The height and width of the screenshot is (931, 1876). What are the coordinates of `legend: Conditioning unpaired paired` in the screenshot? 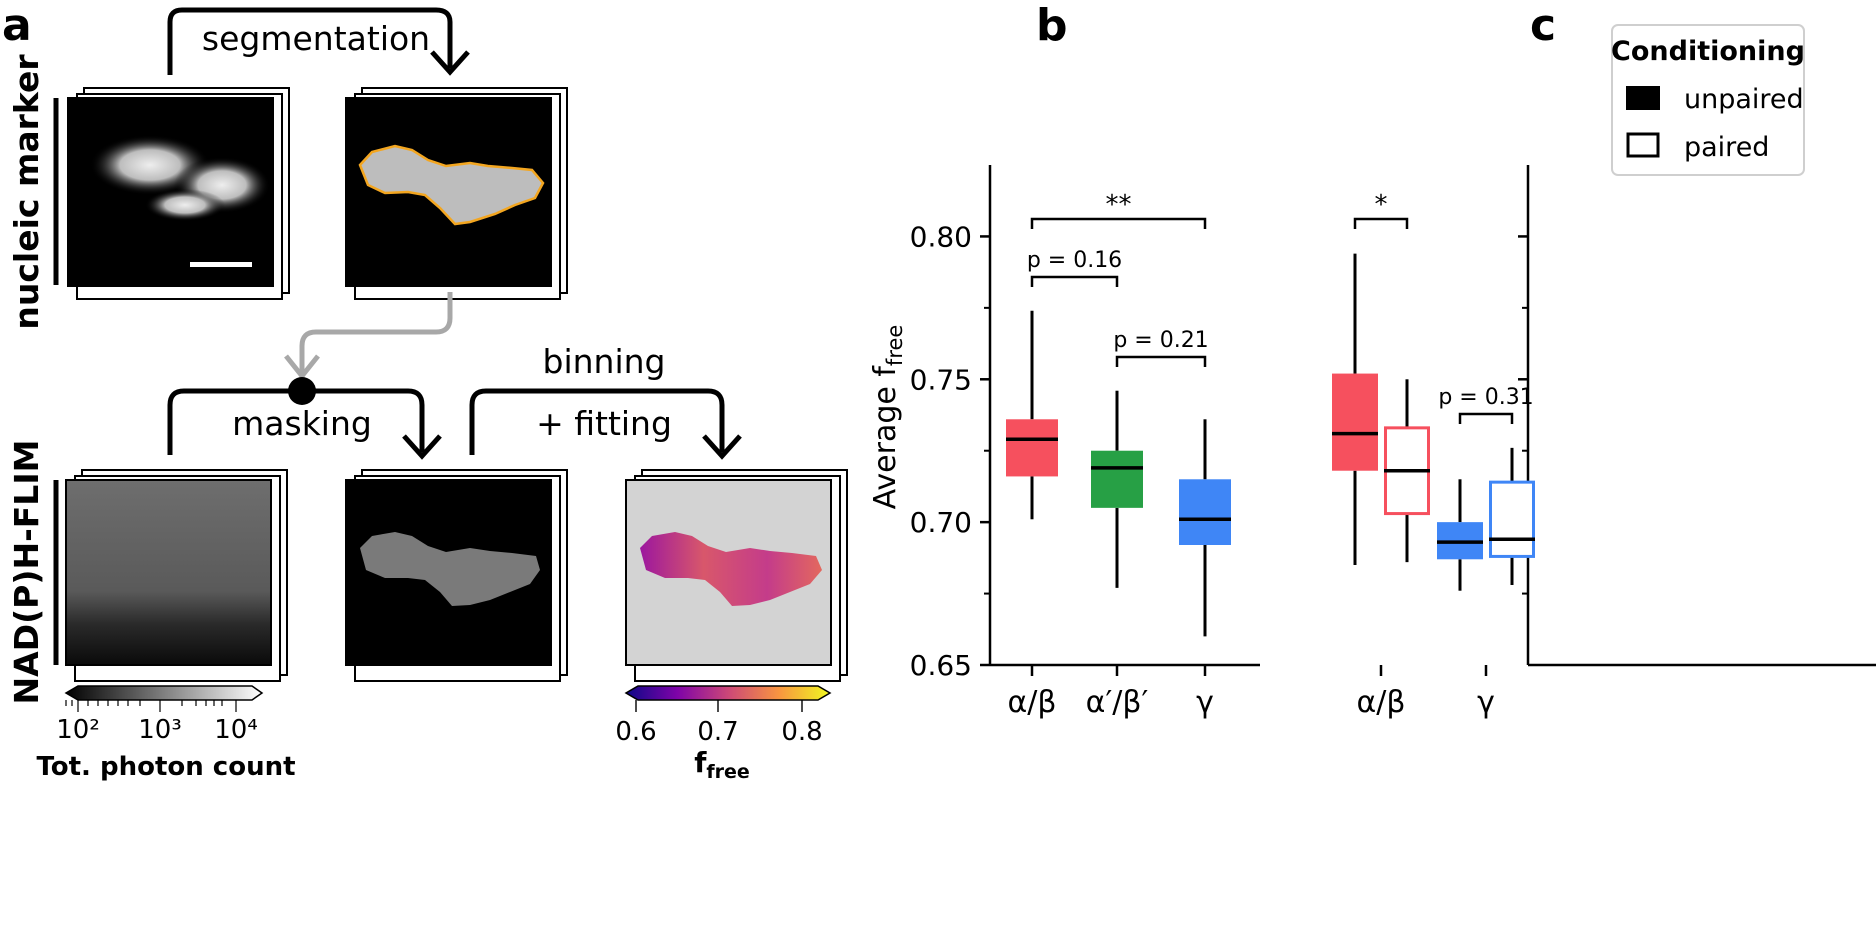 It's located at (1708, 100).